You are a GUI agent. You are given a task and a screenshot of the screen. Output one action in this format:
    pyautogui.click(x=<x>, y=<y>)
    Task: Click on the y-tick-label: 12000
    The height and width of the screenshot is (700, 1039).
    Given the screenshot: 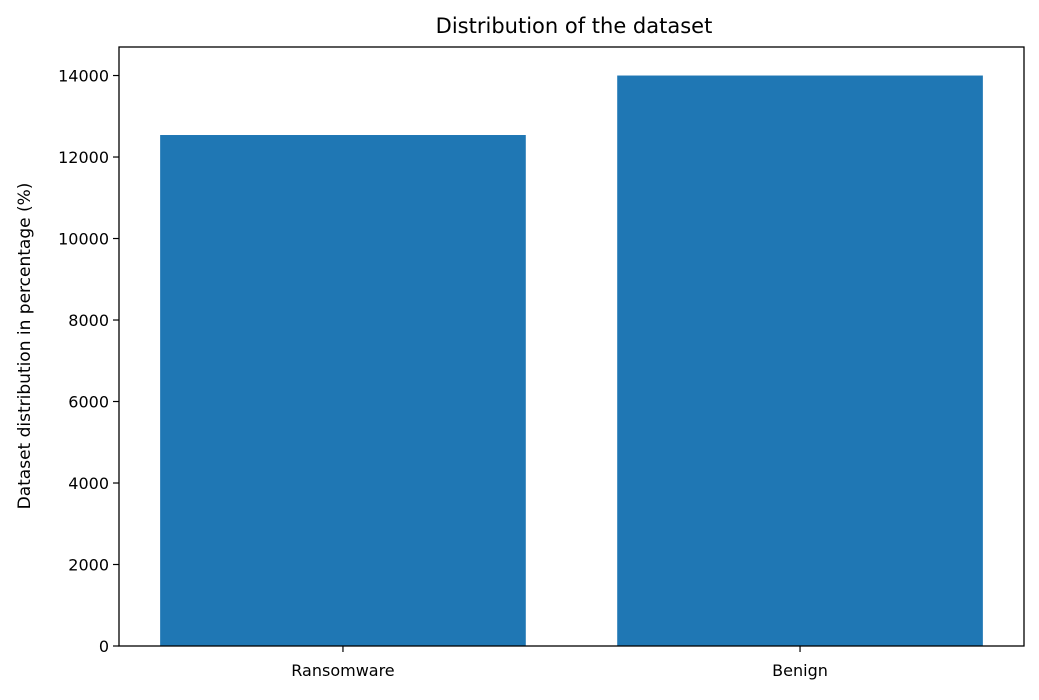 What is the action you would take?
    pyautogui.click(x=83, y=157)
    